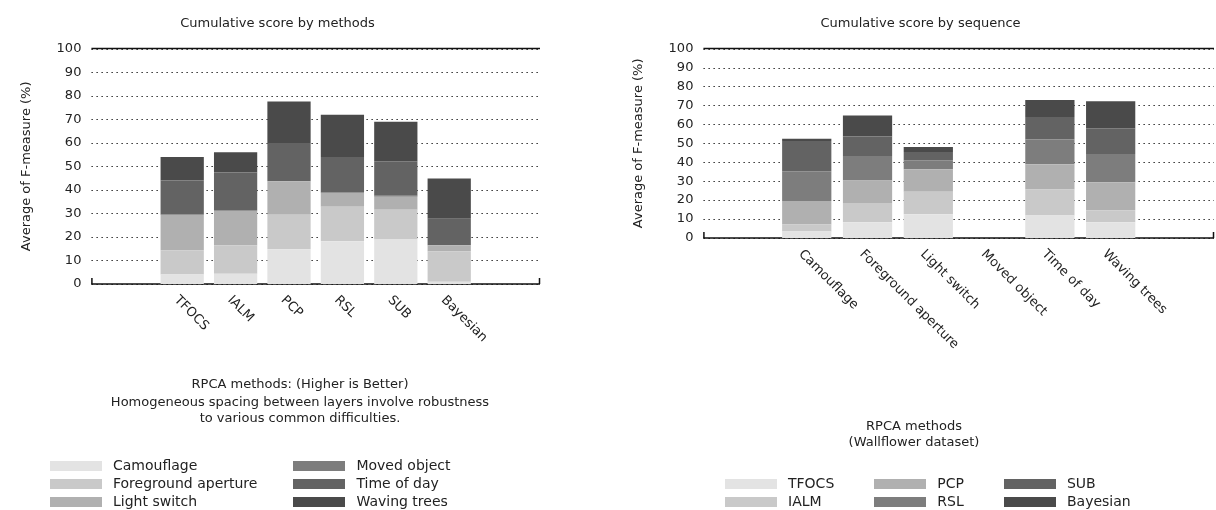 The width and height of the screenshot is (1216, 510). I want to click on x-tick-label: PCP, so click(292, 306).